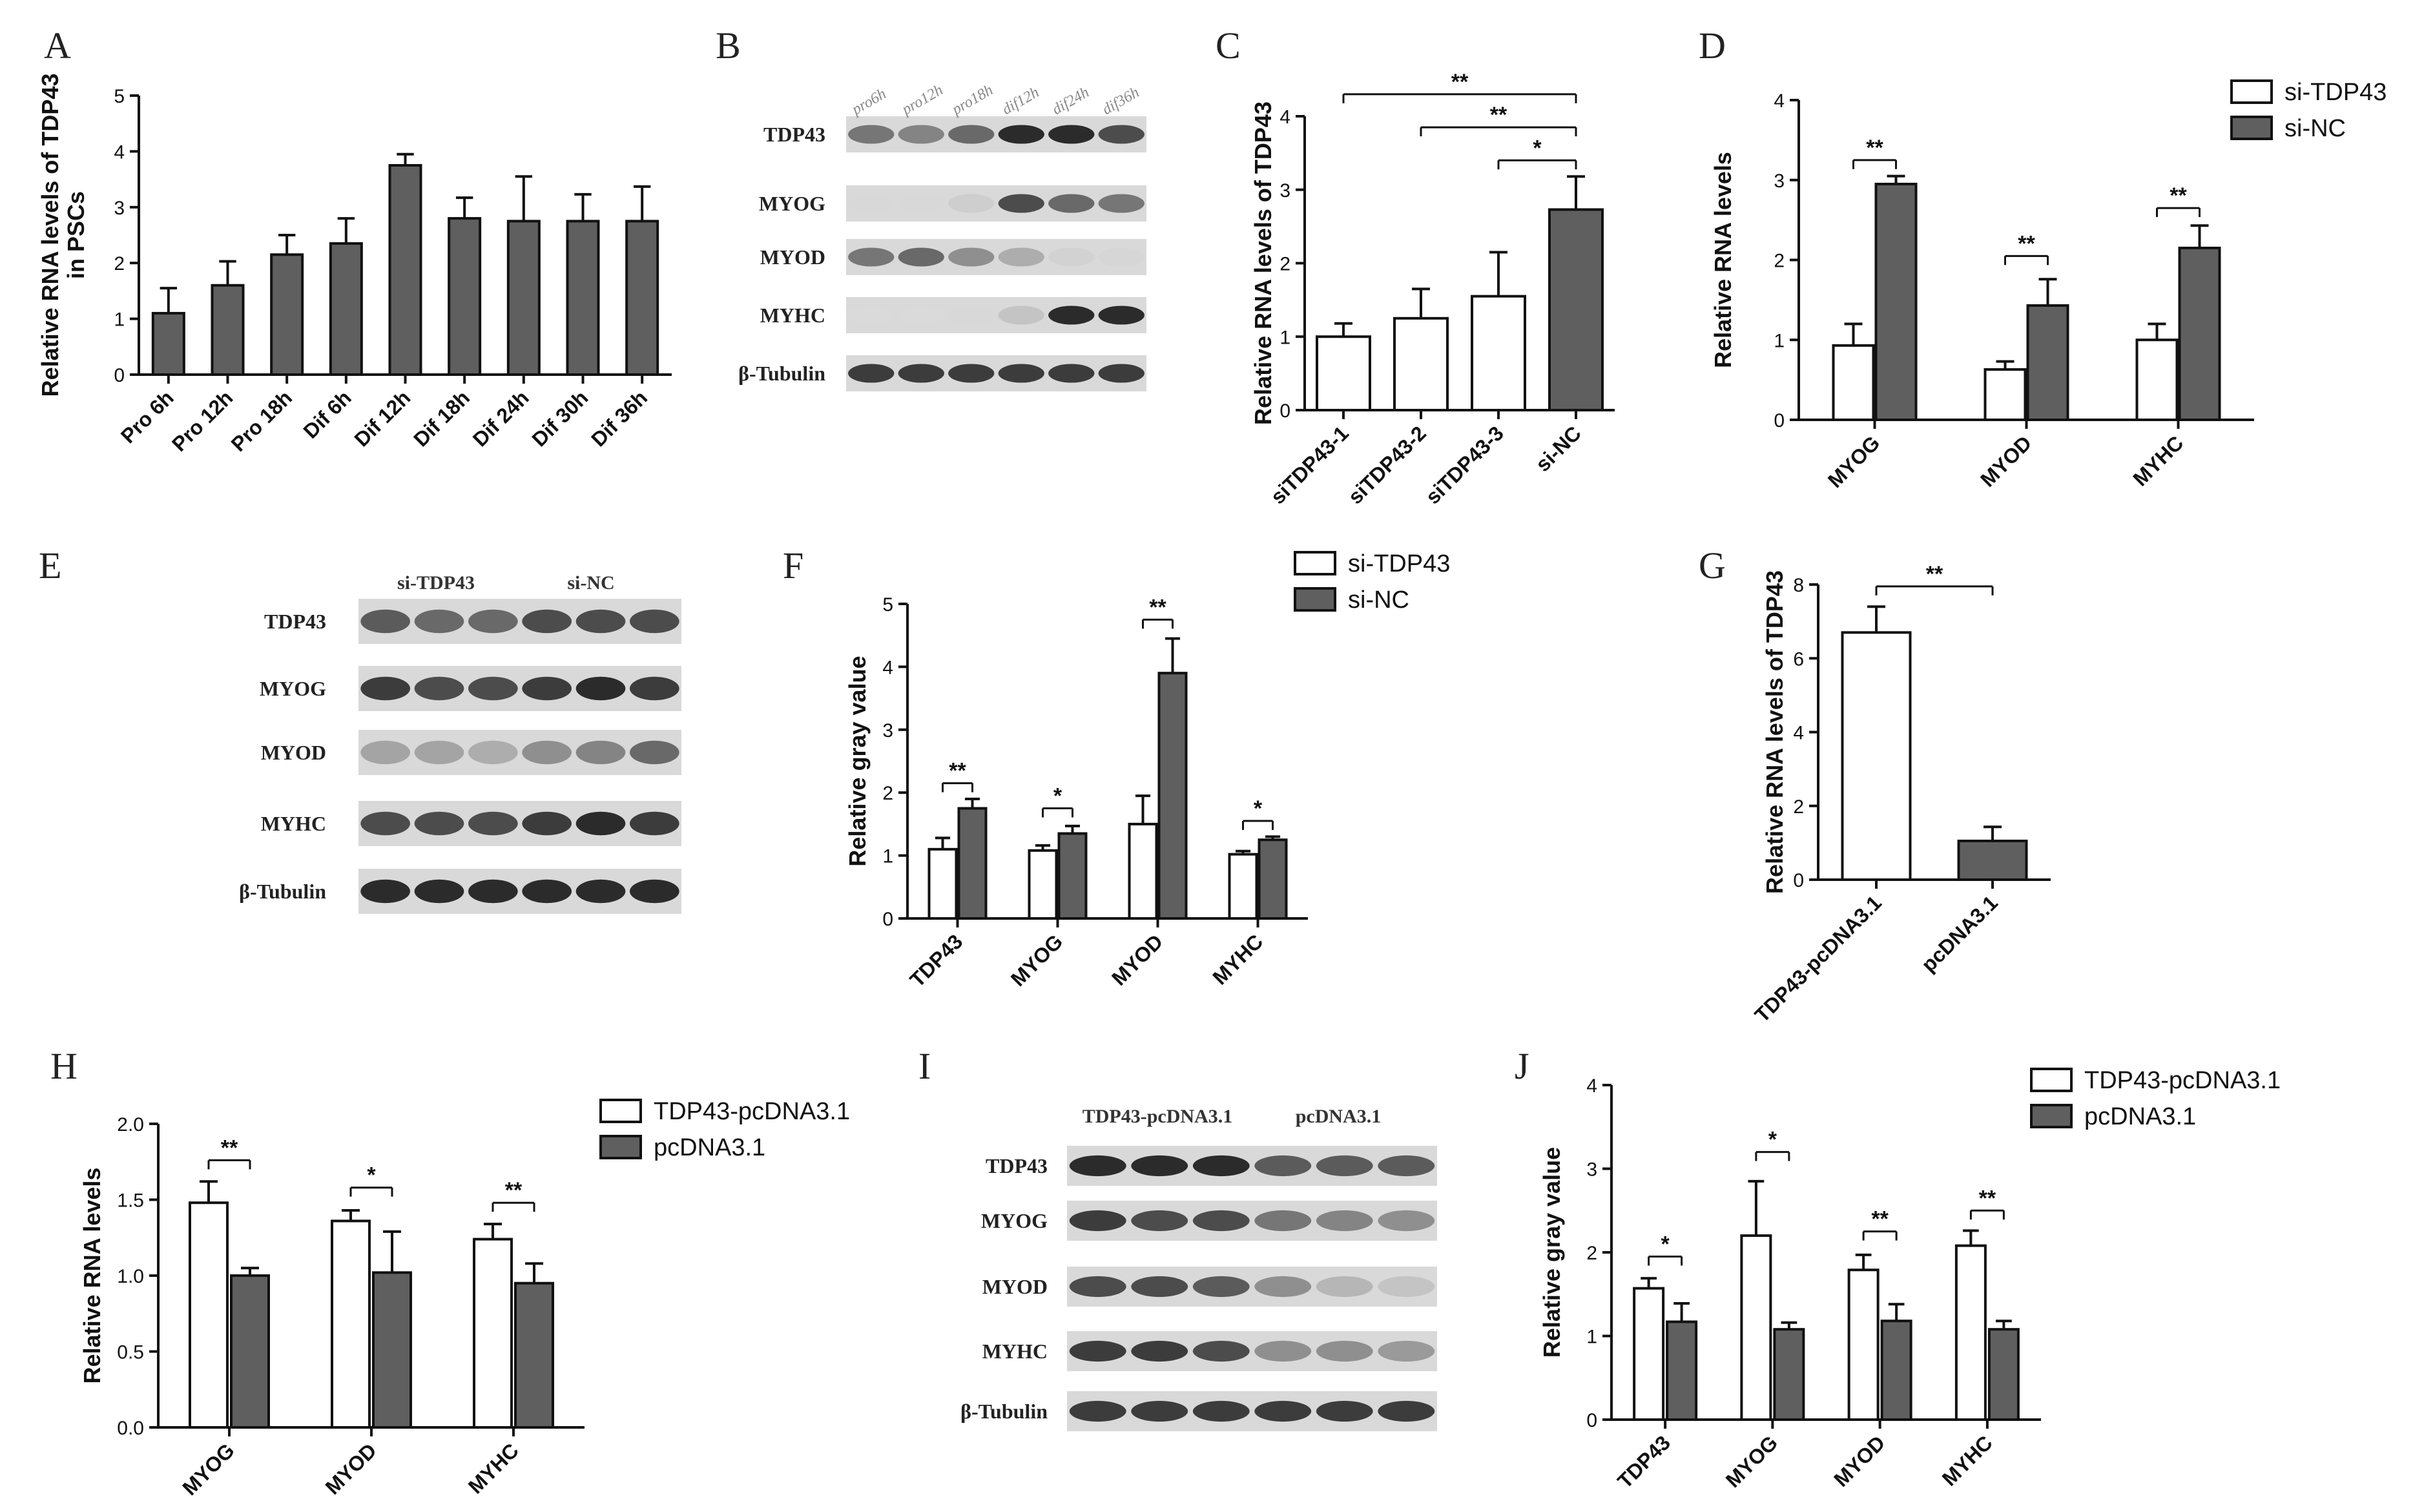  What do you see at coordinates (1285, 264) in the screenshot?
I see `chart-c-ytick-label: 2` at bounding box center [1285, 264].